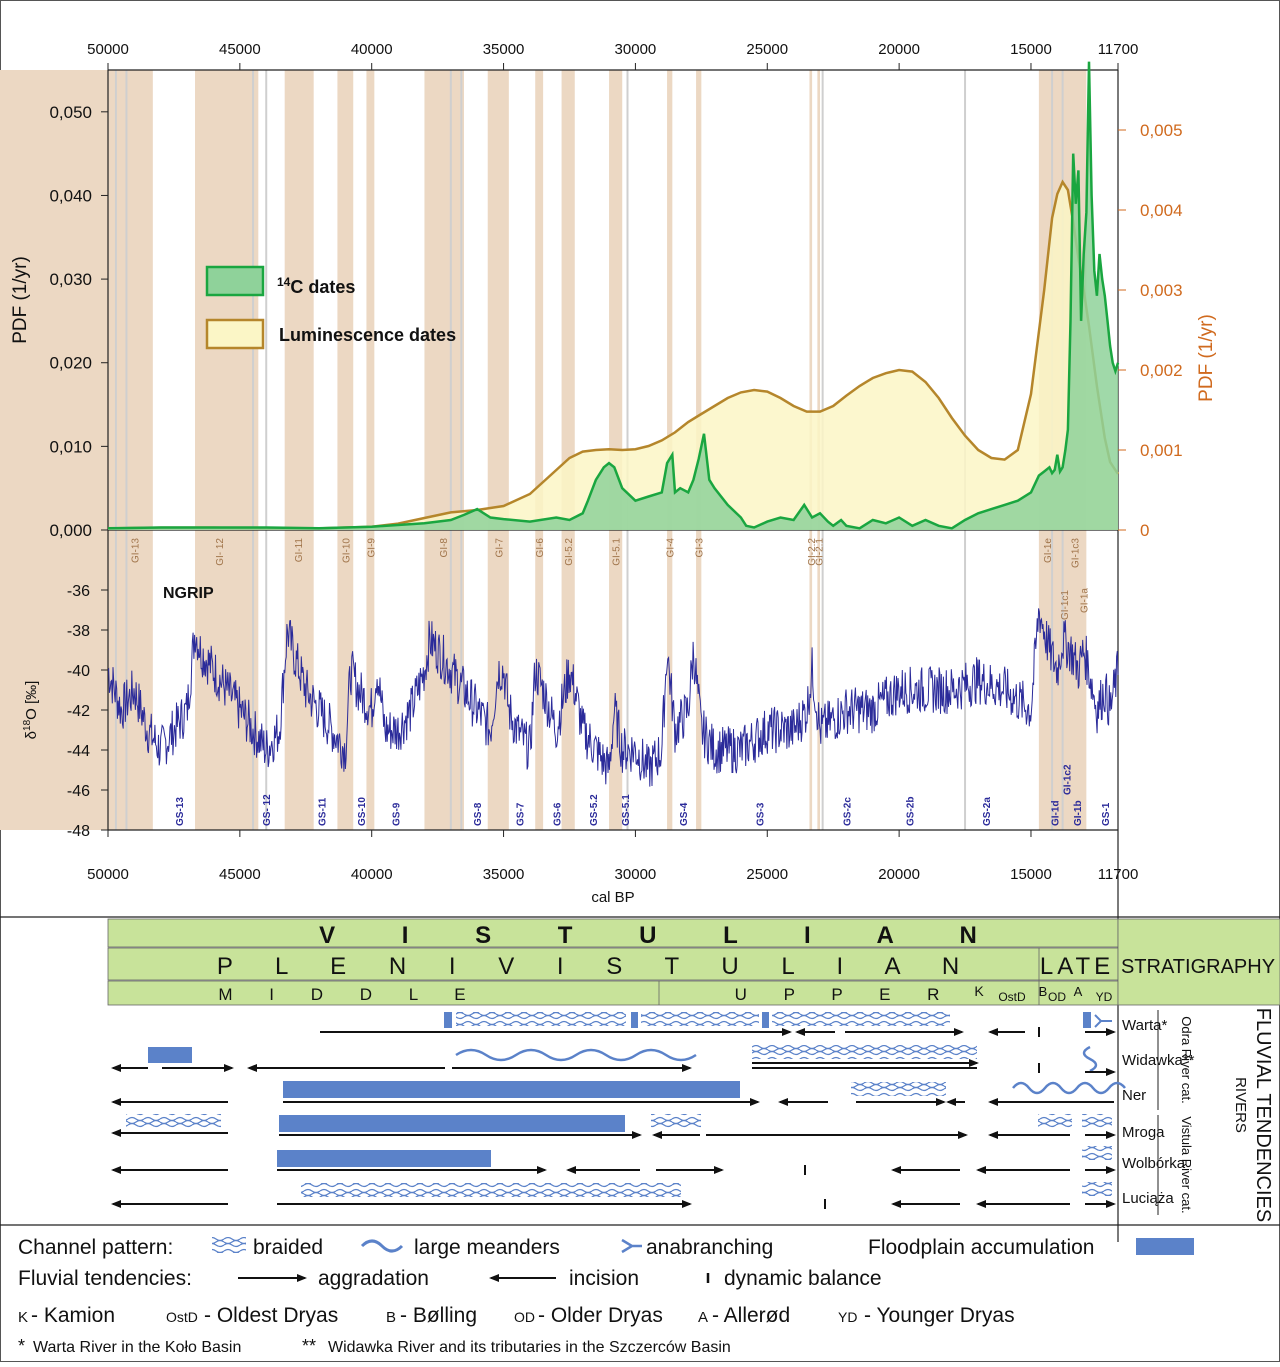 This screenshot has width=1280, height=1367. What do you see at coordinates (663, 935) in the screenshot?
I see `vistulian-label: V I S T U L I A N` at bounding box center [663, 935].